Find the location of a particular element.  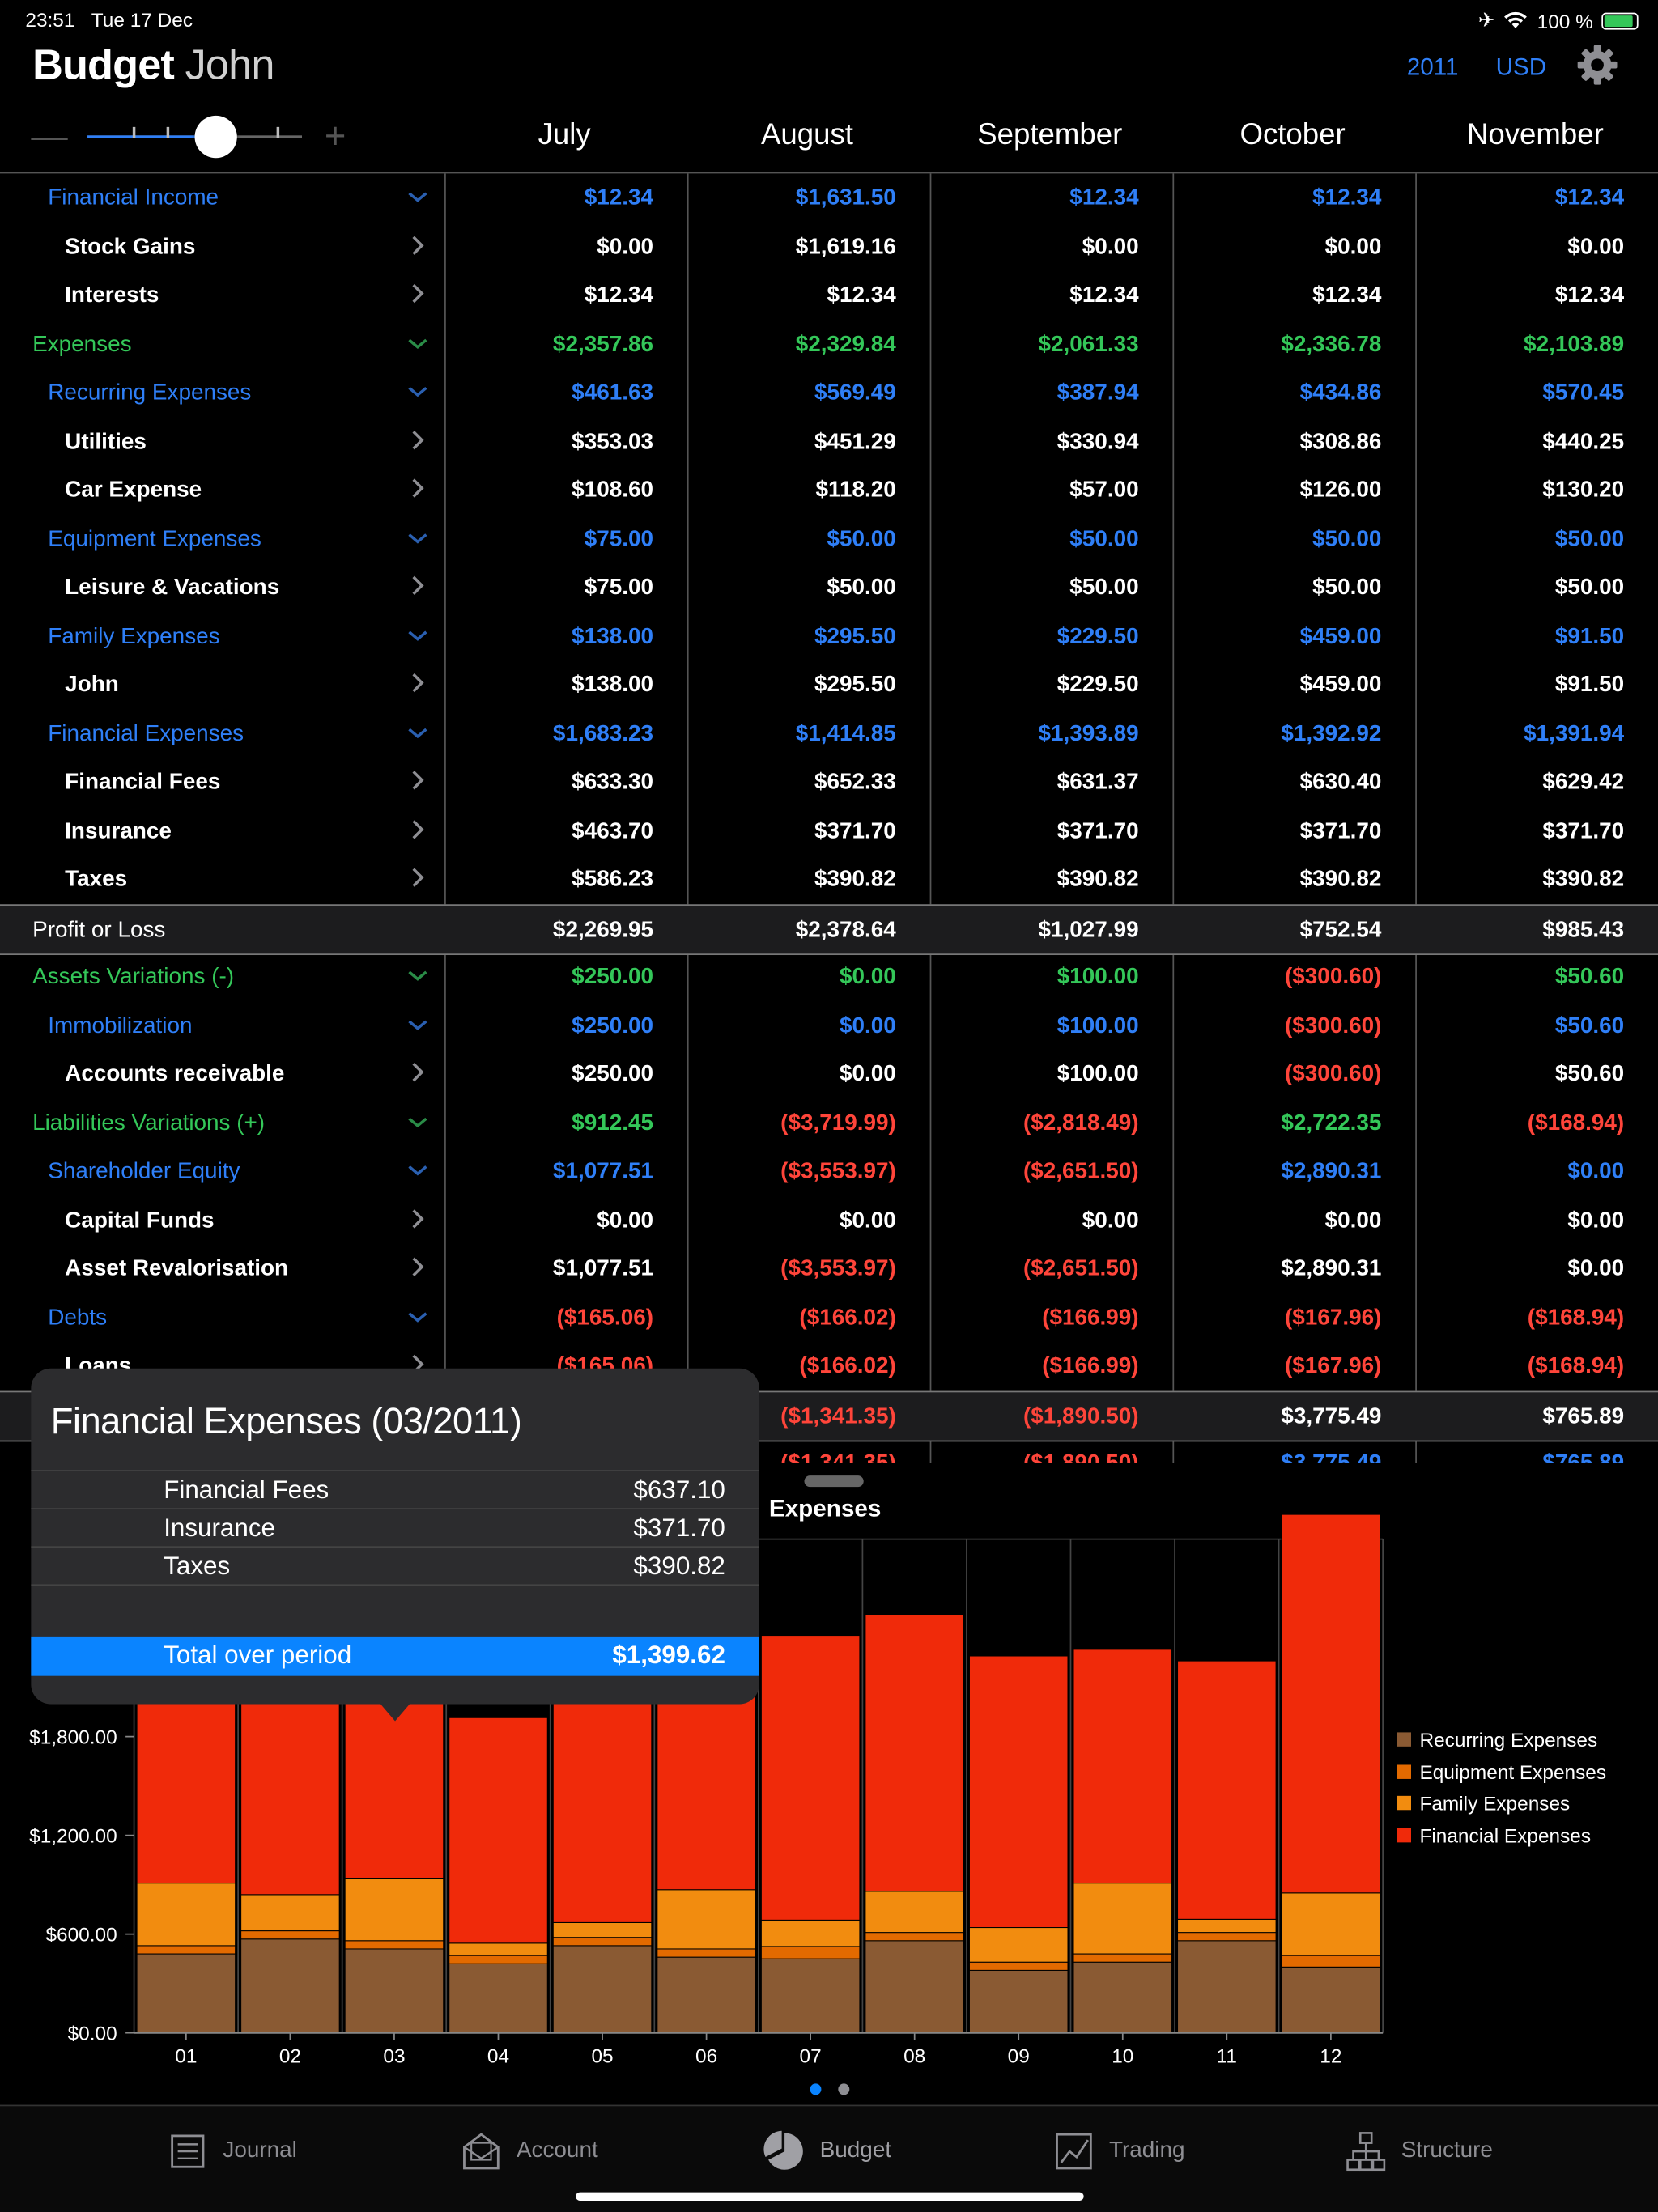

tab-journal: Journal is located at coordinates (232, 2151).